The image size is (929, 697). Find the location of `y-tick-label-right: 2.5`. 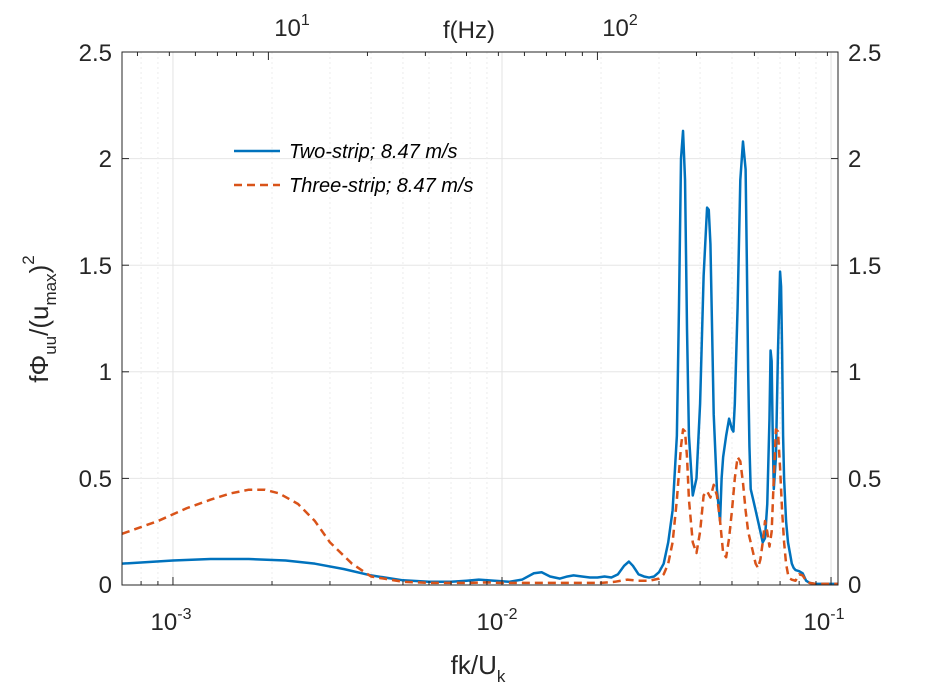

y-tick-label-right: 2.5 is located at coordinates (864, 53).